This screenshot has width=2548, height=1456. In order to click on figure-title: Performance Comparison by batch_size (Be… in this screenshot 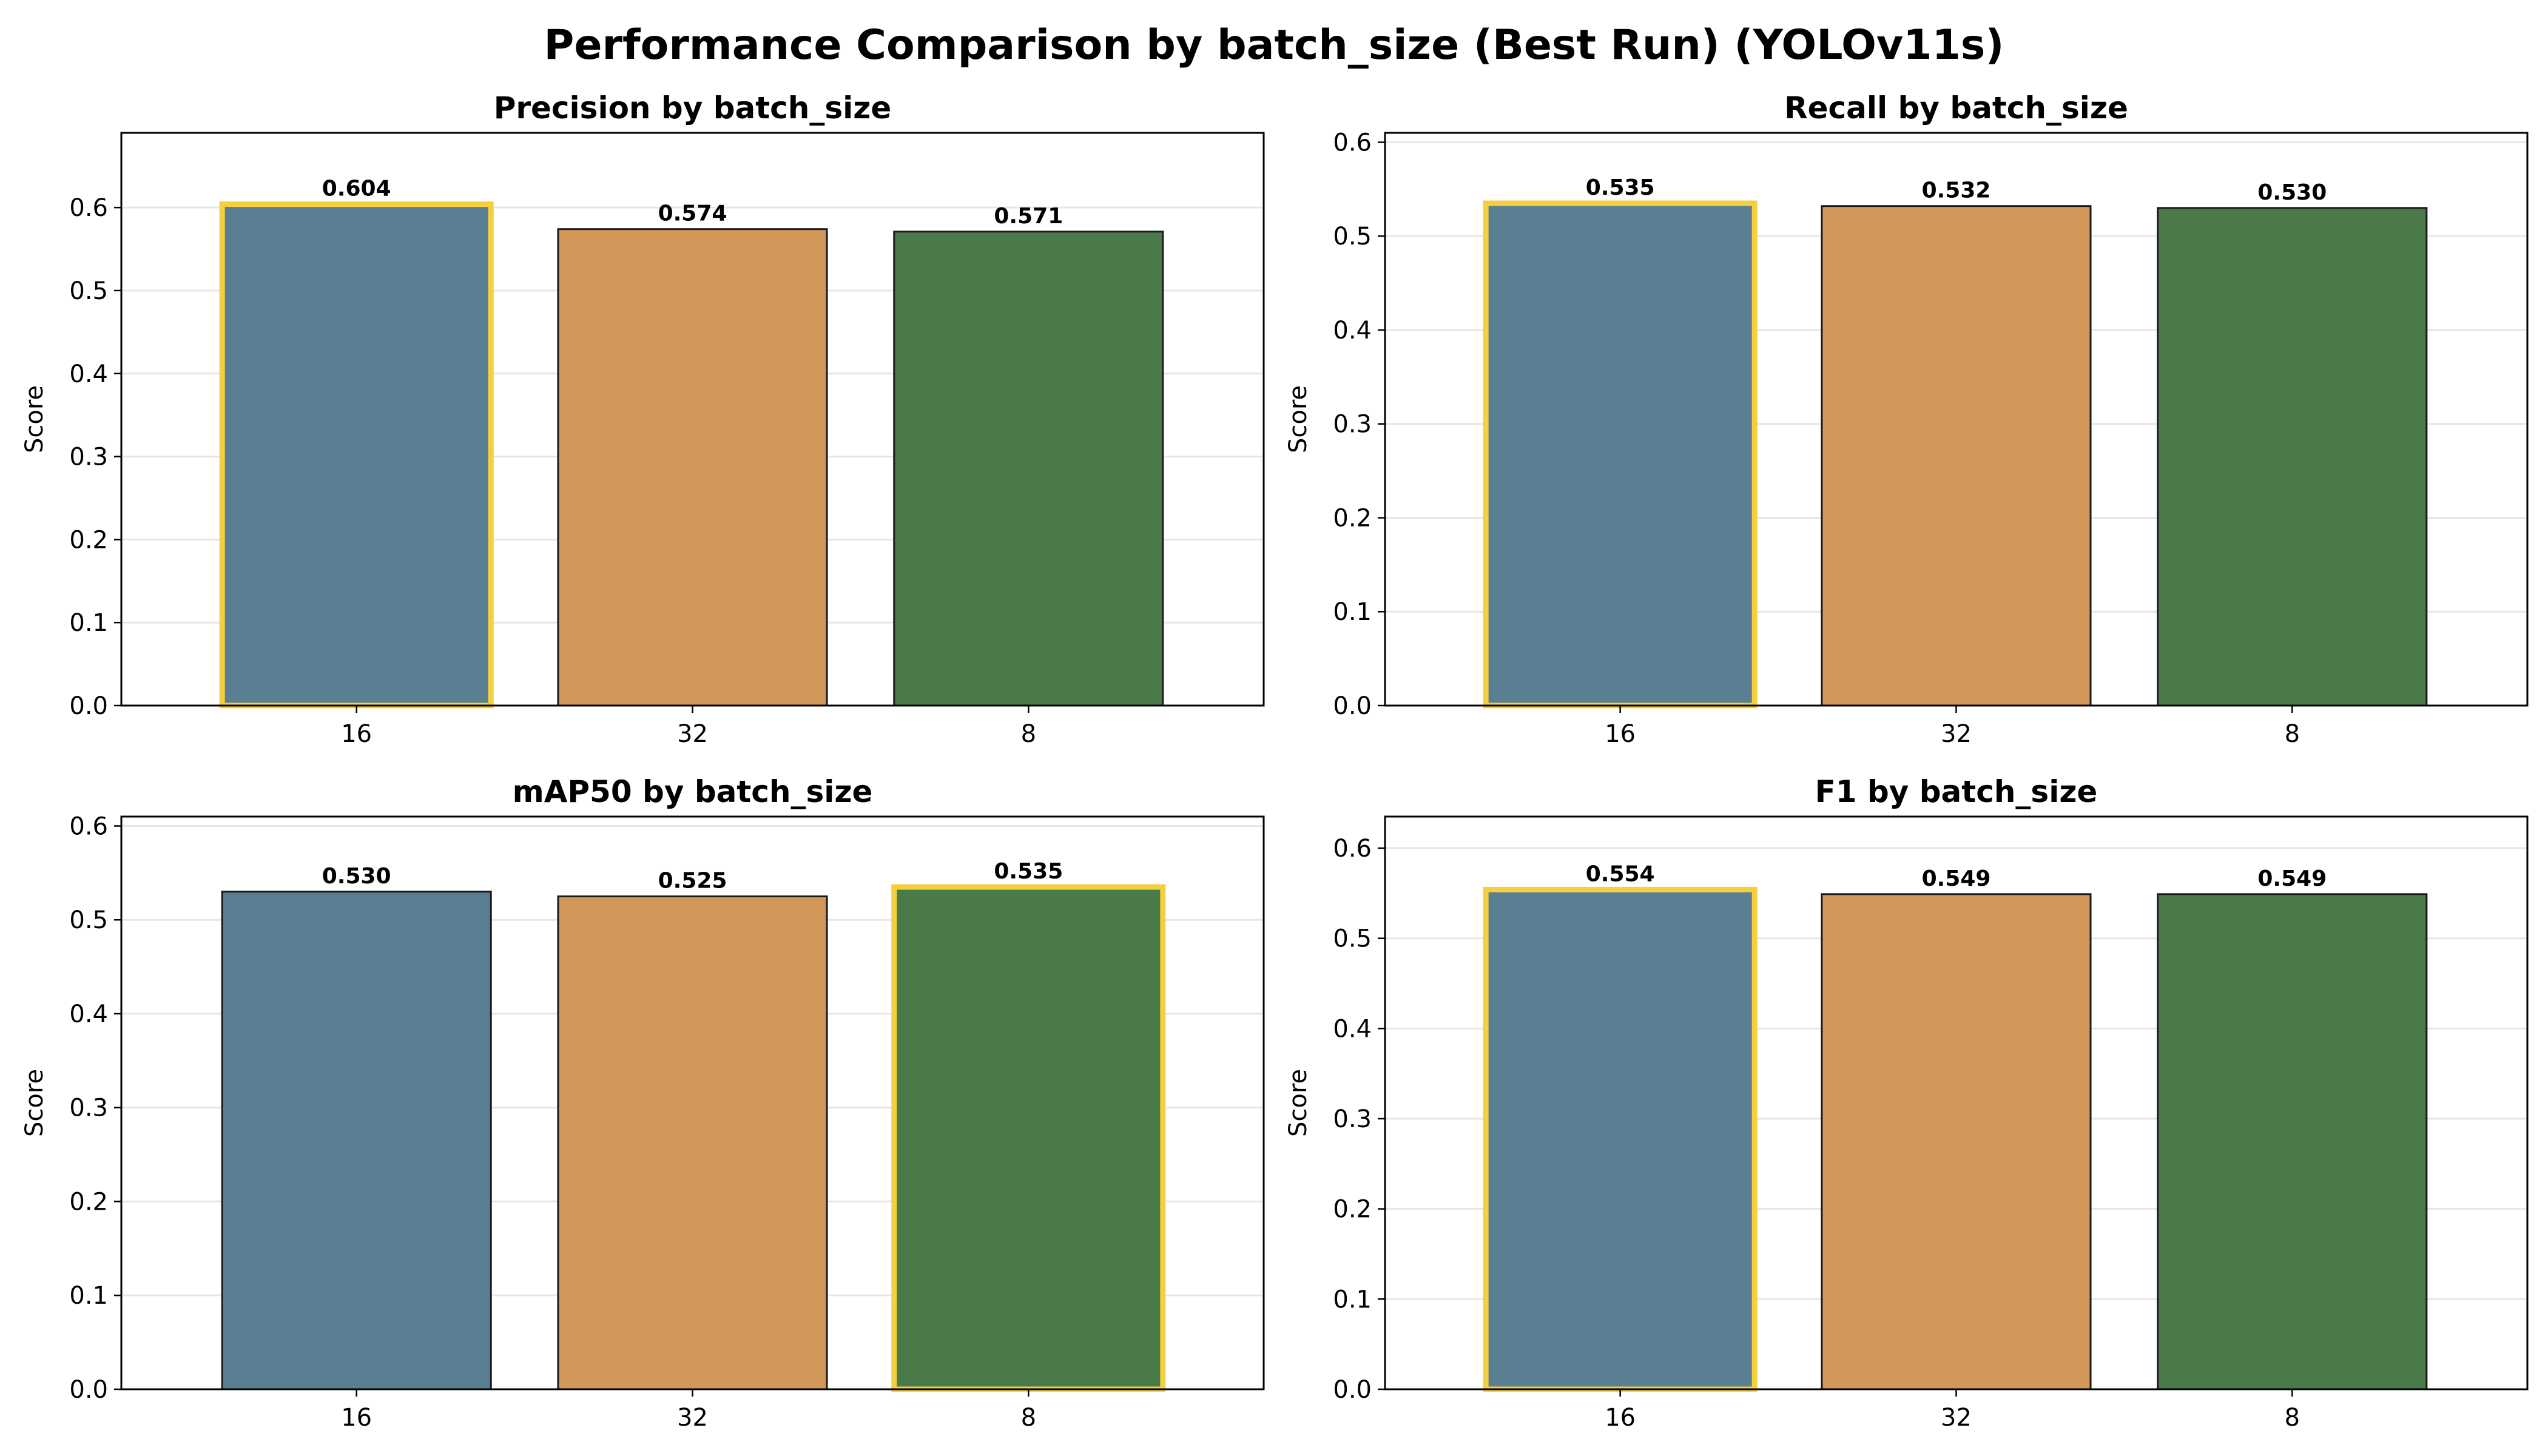, I will do `click(1274, 45)`.